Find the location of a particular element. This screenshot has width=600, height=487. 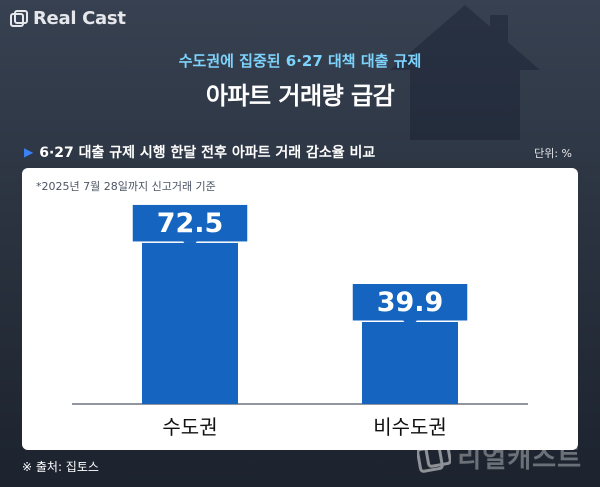

watermark-logo-icon is located at coordinates (434, 456).